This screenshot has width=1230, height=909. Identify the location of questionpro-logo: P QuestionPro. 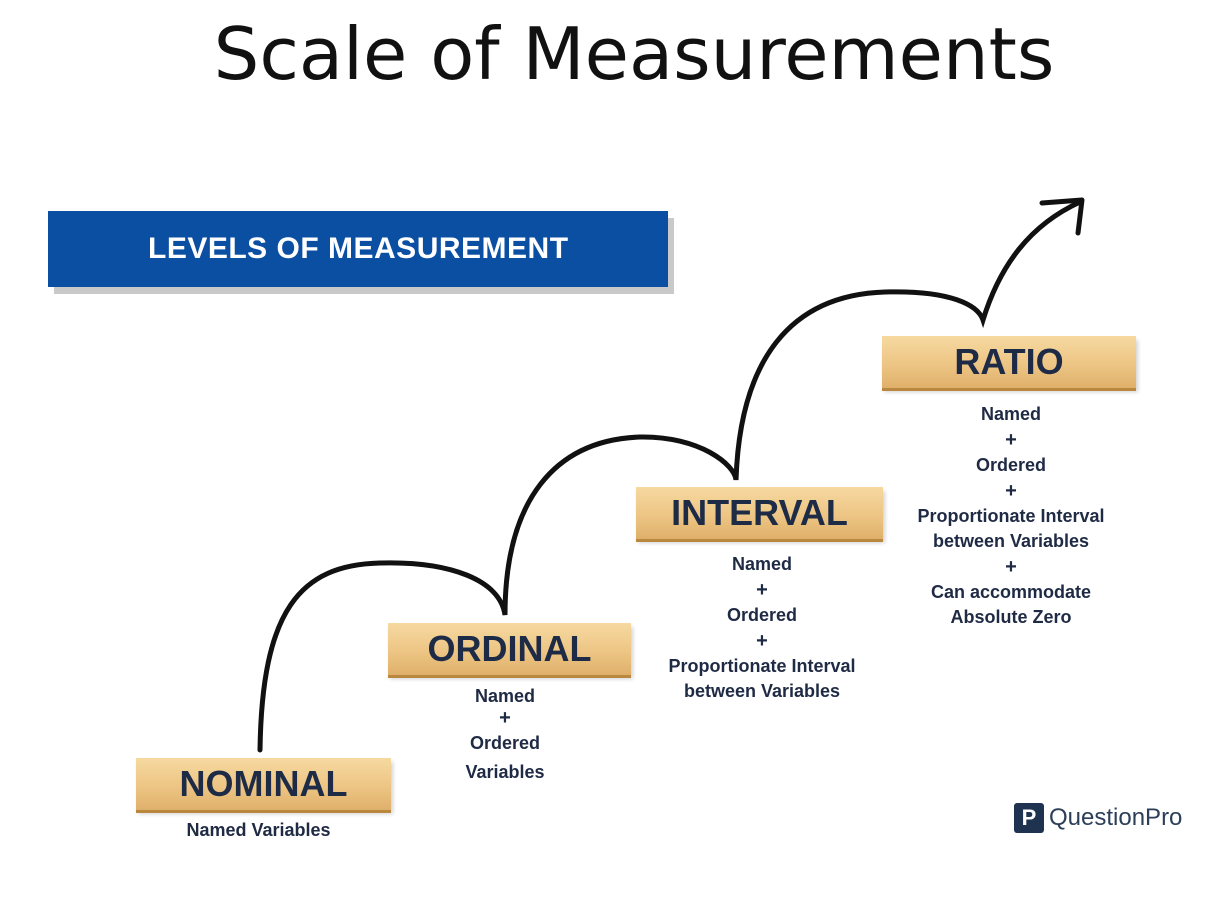
(1098, 818).